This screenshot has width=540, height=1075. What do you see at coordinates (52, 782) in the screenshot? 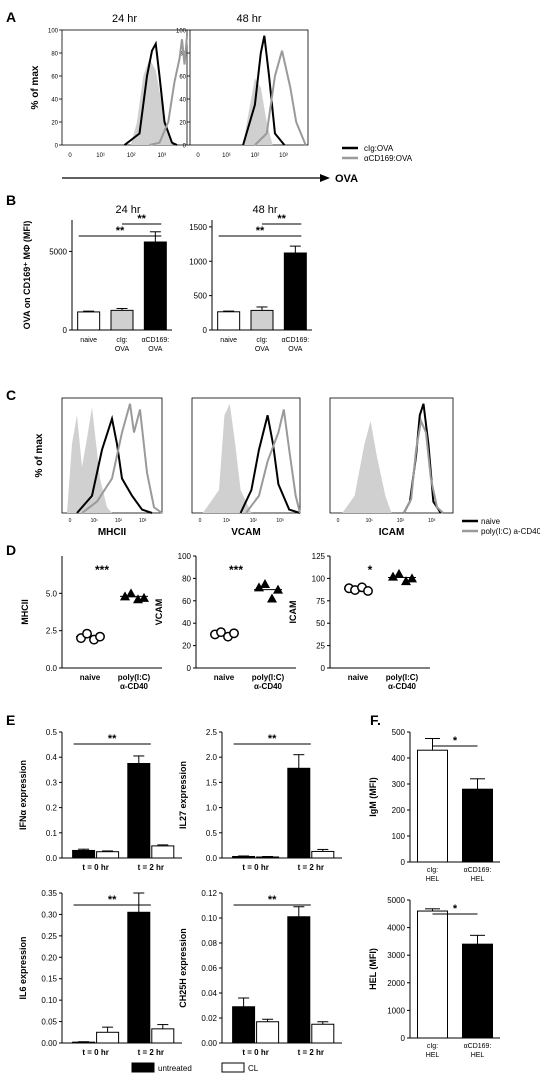
I see `y-tick-label: 0.3` at bounding box center [52, 782].